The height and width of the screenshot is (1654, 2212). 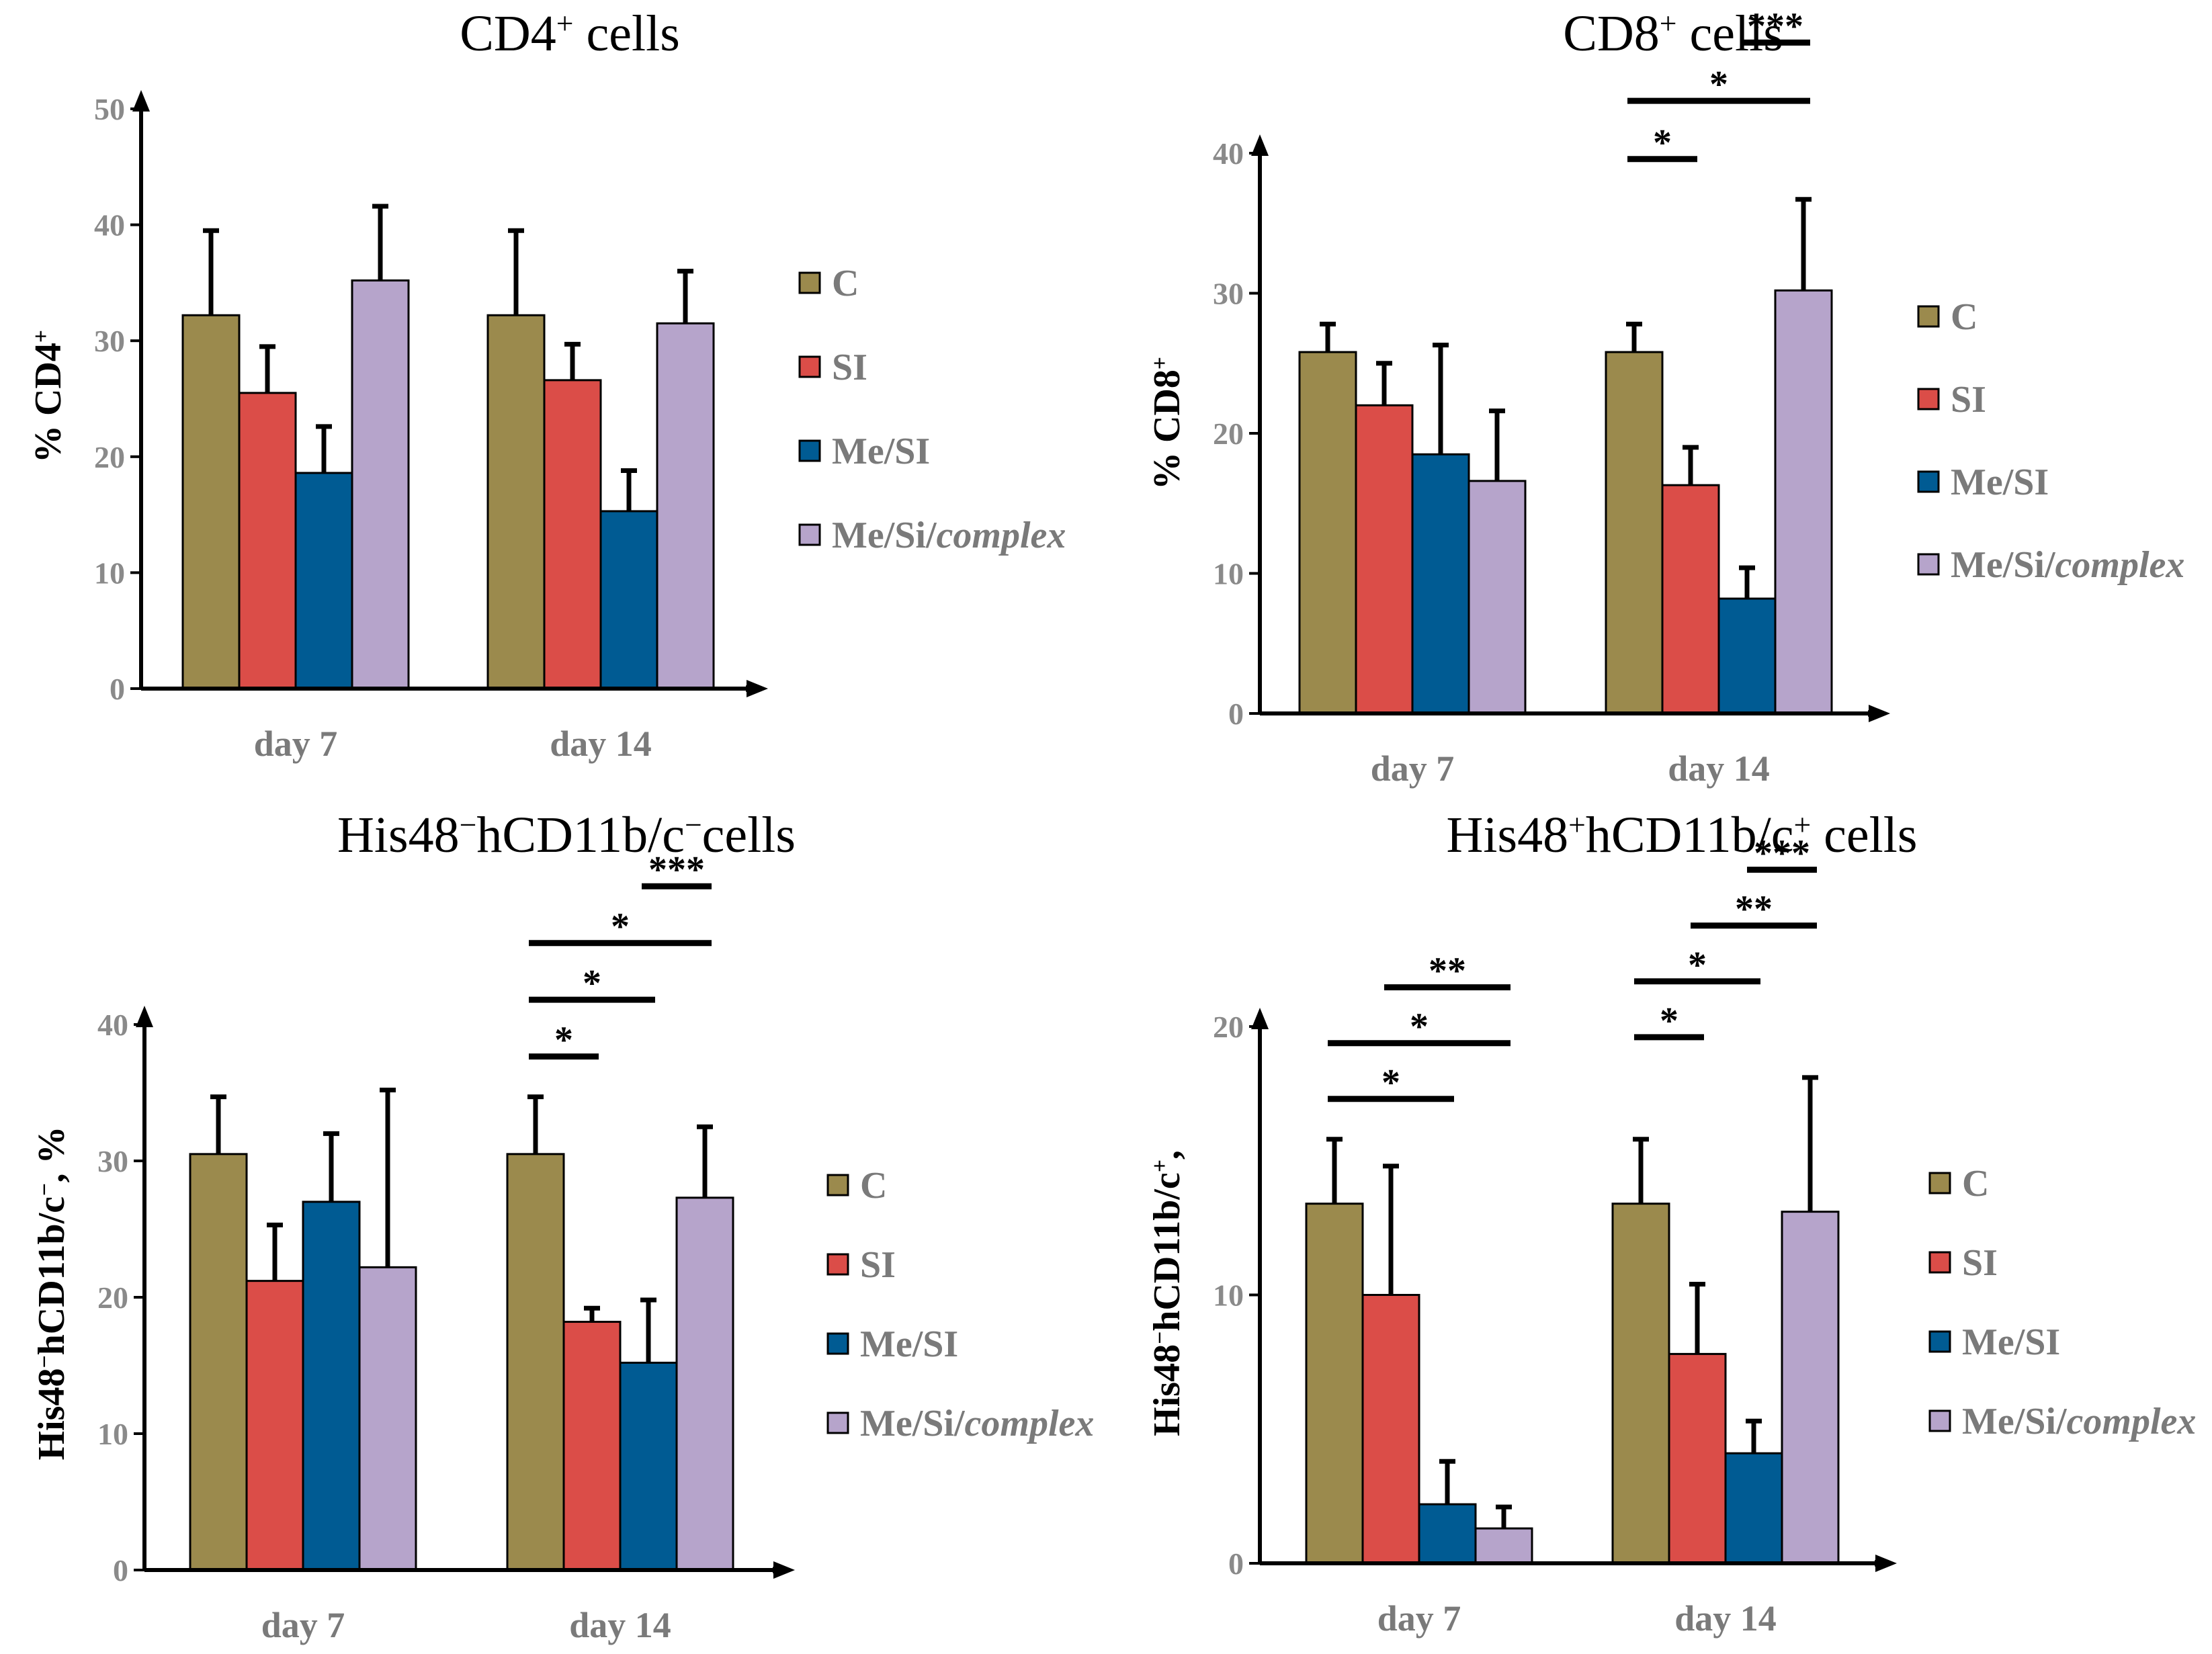 What do you see at coordinates (1167, 424) in the screenshot?
I see `y-axis-label: % CD8+` at bounding box center [1167, 424].